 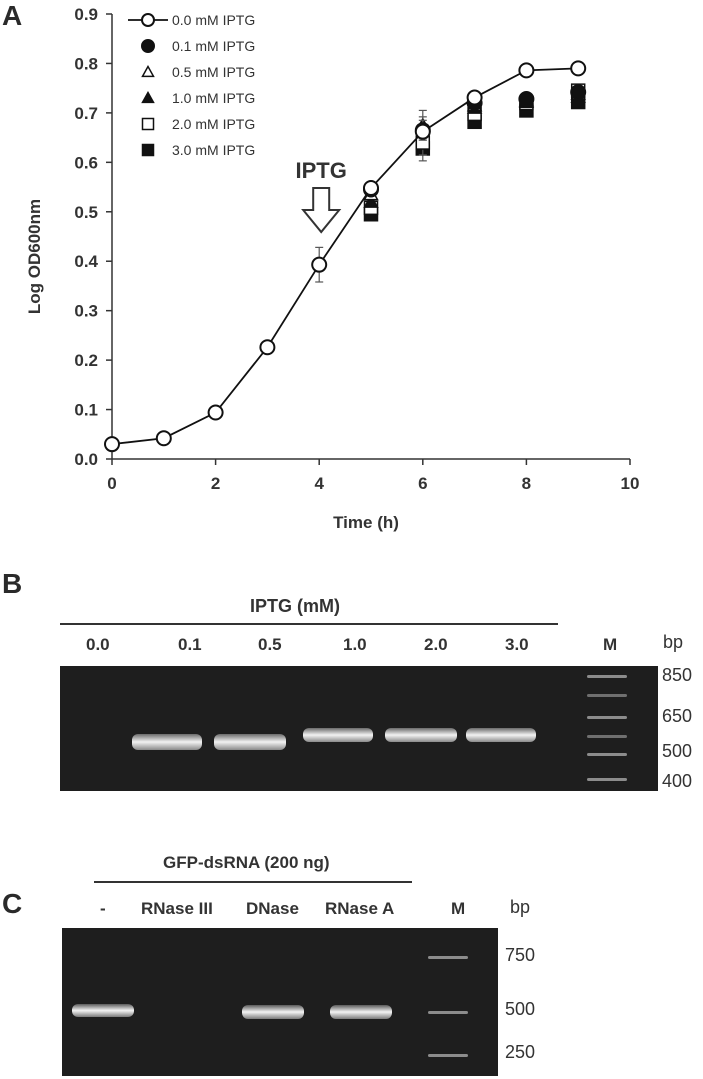 I want to click on lane-label-c-3: RNase A, so click(x=360, y=908).